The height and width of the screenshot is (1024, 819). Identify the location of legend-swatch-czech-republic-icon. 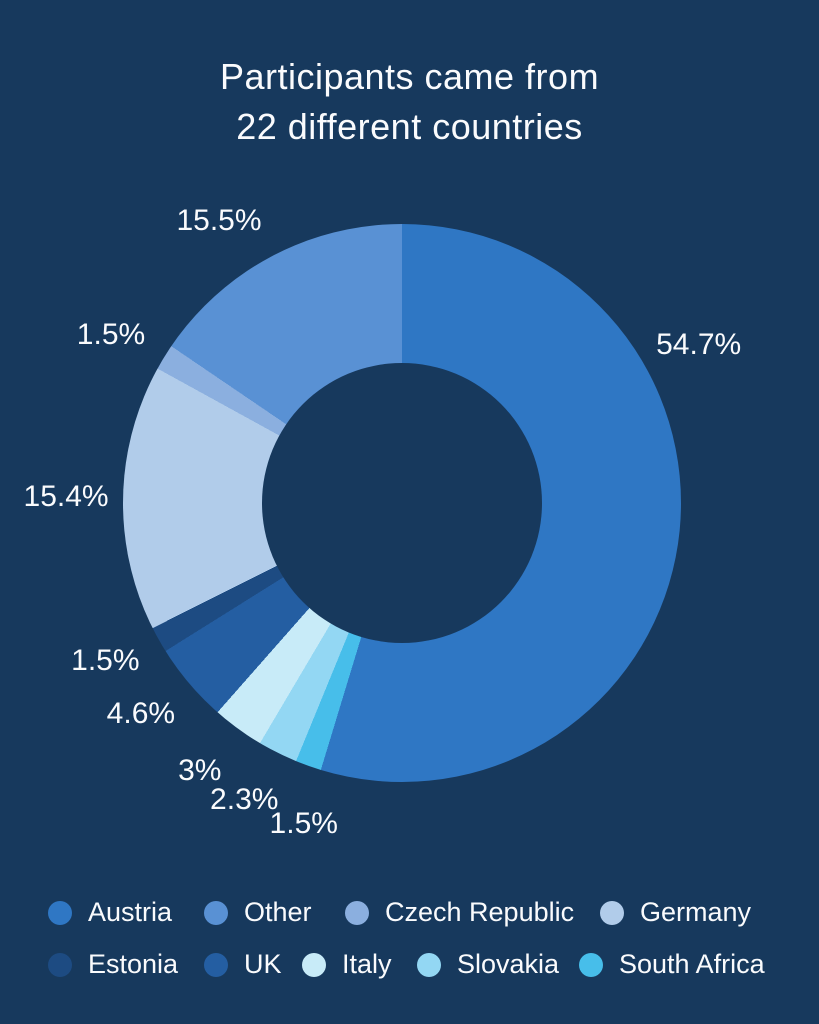
(357, 912).